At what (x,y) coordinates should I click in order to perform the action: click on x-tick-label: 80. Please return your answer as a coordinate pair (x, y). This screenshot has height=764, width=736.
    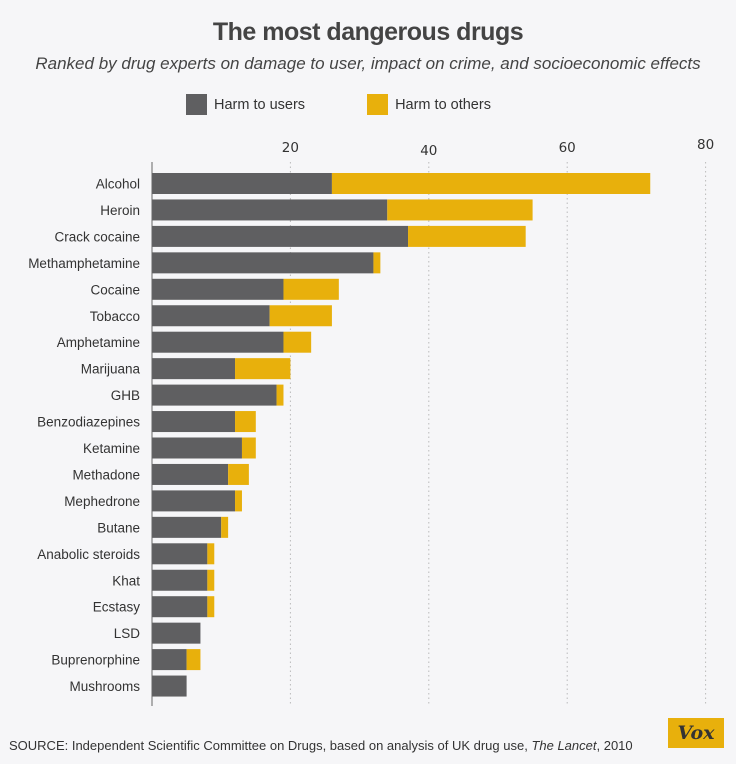
    Looking at the image, I should click on (705, 145).